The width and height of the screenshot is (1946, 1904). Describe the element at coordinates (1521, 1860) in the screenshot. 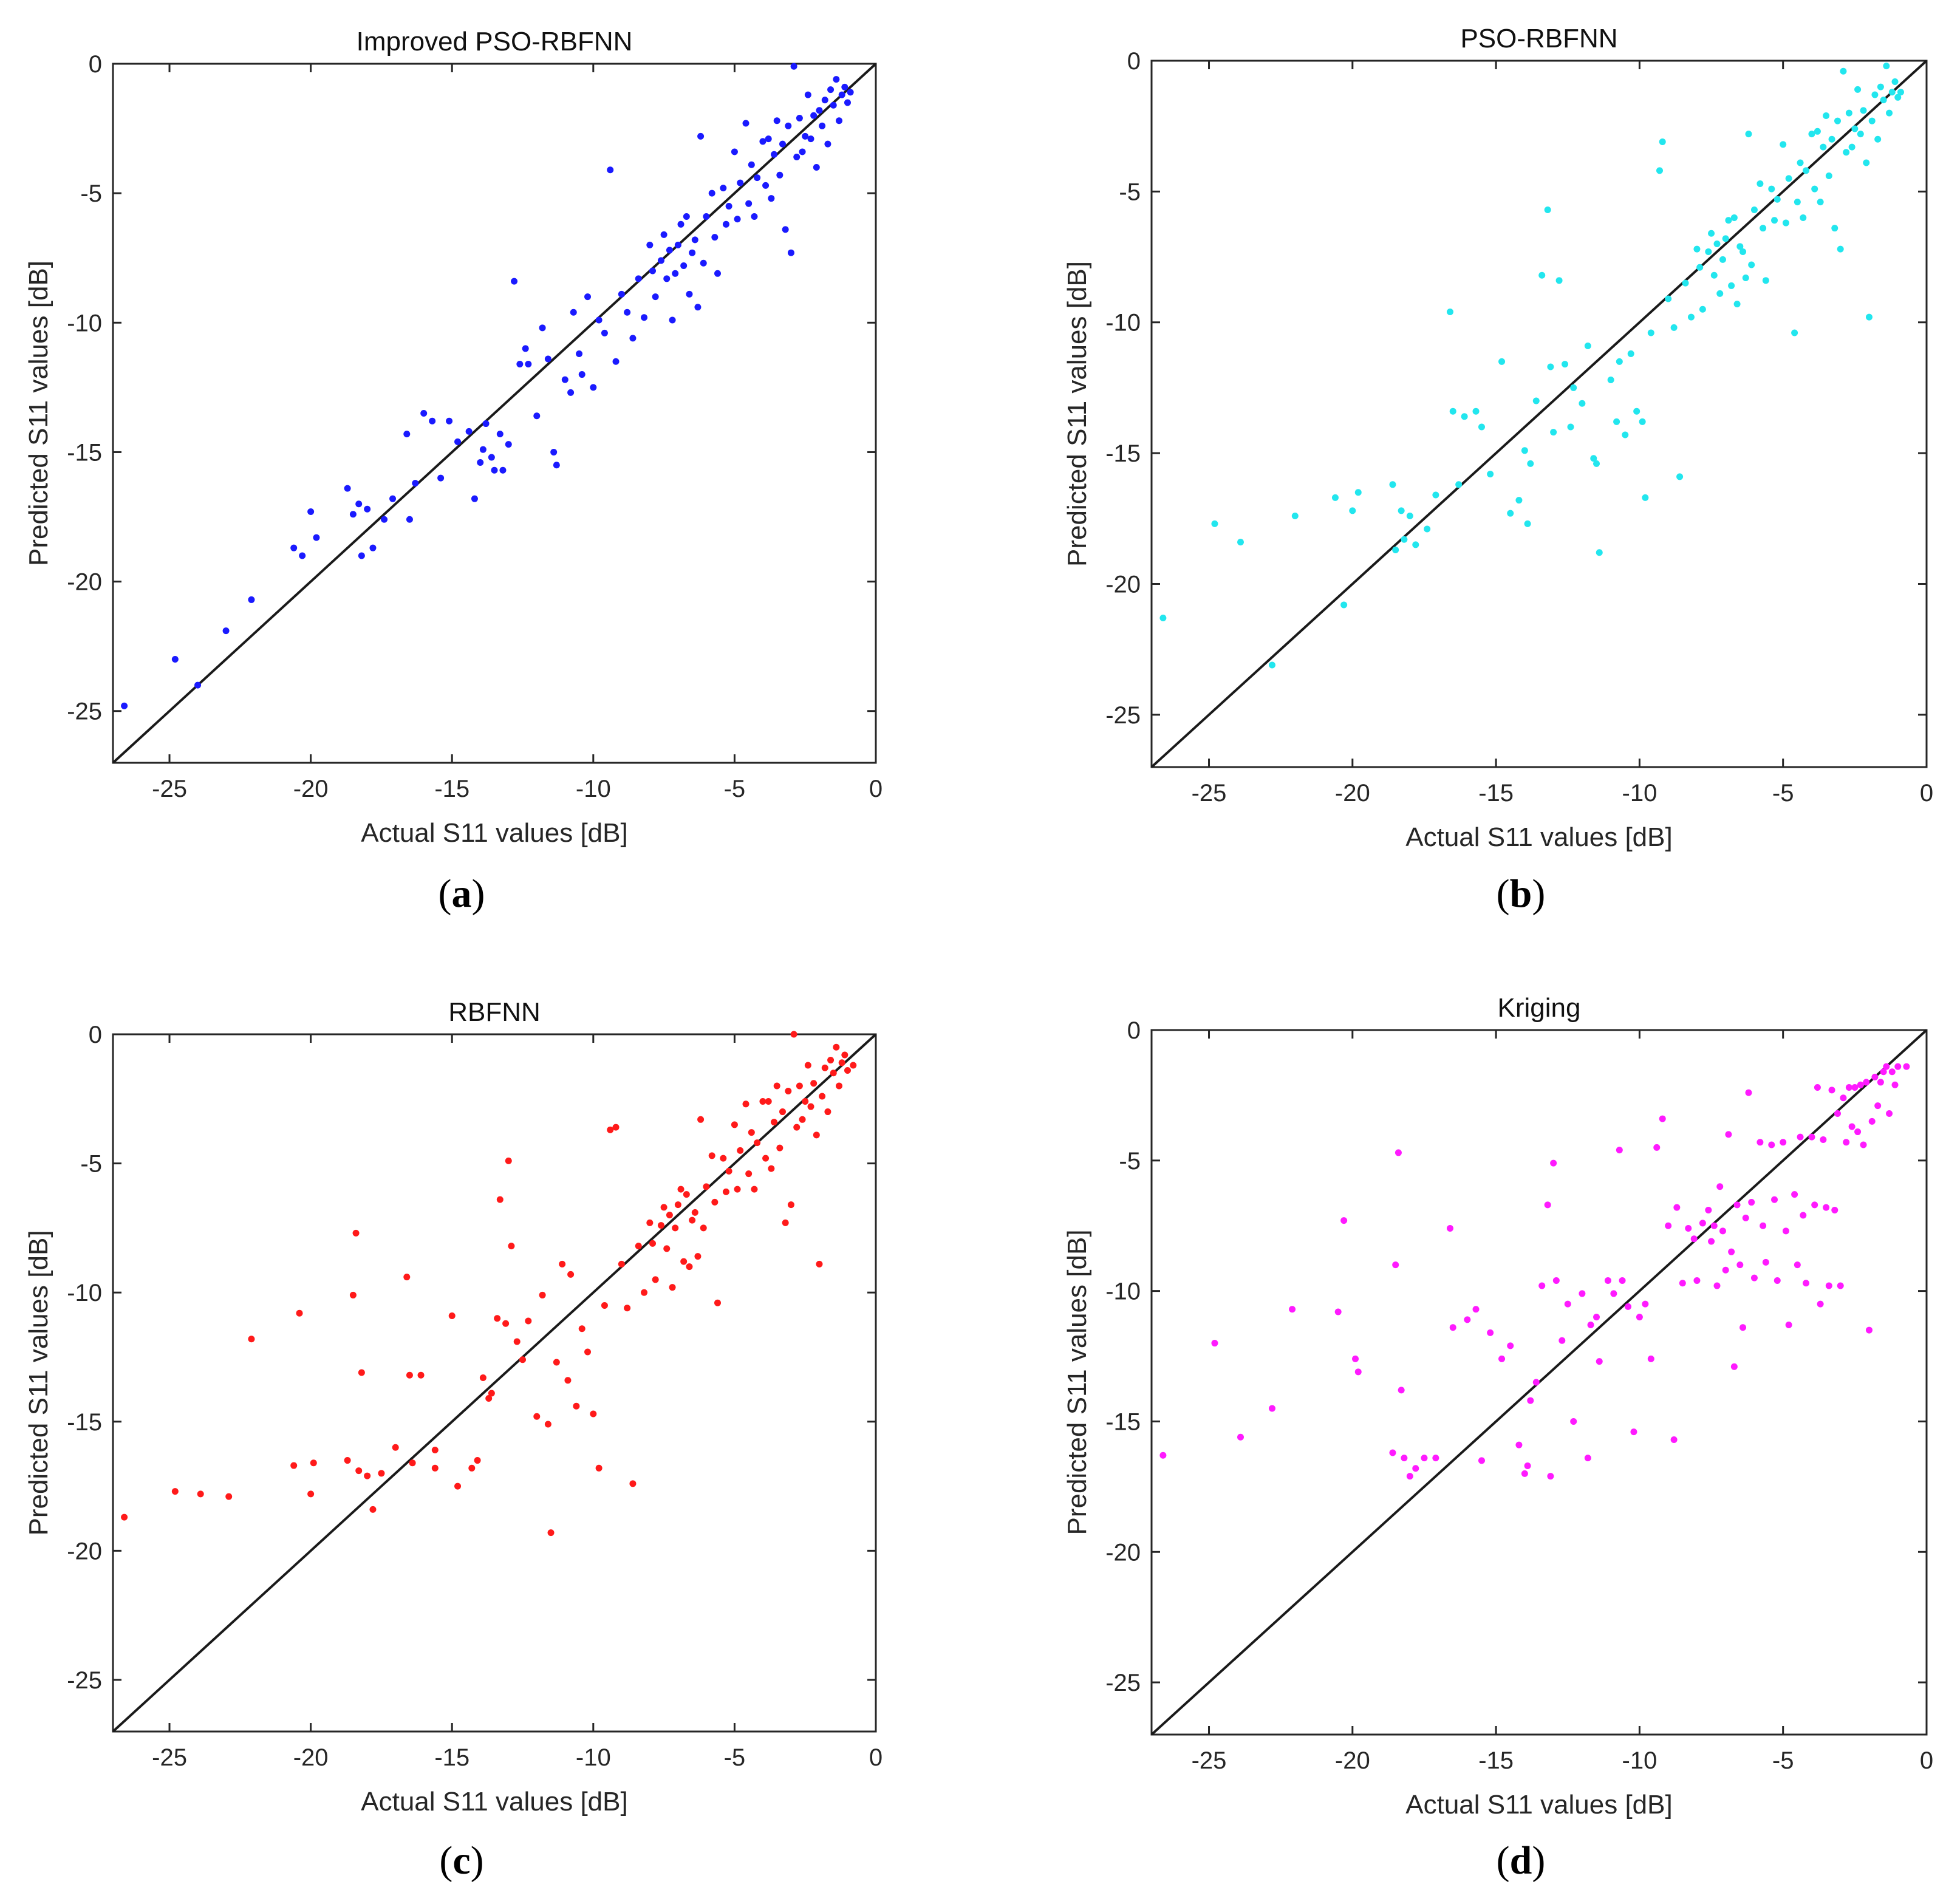

I see `panel-caption: (d)` at that location.